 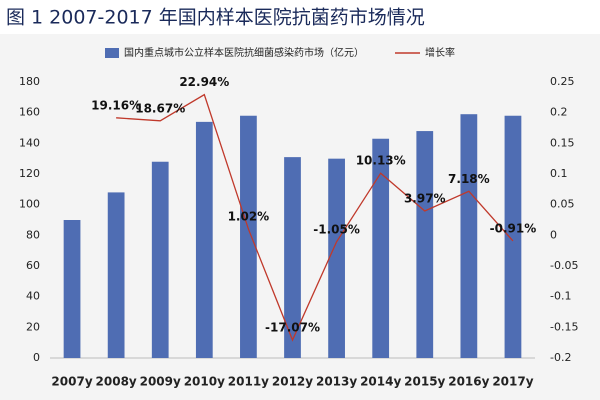 I want to click on x-tick-label: 2016y, so click(x=468, y=382).